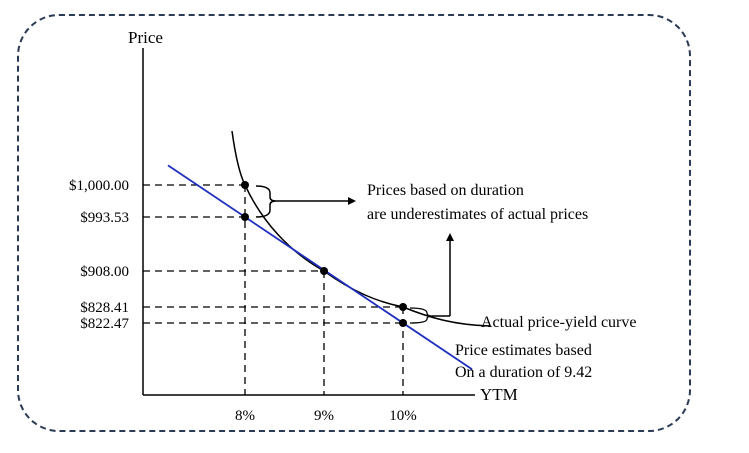 Image resolution: width=749 pixels, height=453 pixels. What do you see at coordinates (523, 372) in the screenshot?
I see `annotation-estimates-line2: On a duration of 9.42` at bounding box center [523, 372].